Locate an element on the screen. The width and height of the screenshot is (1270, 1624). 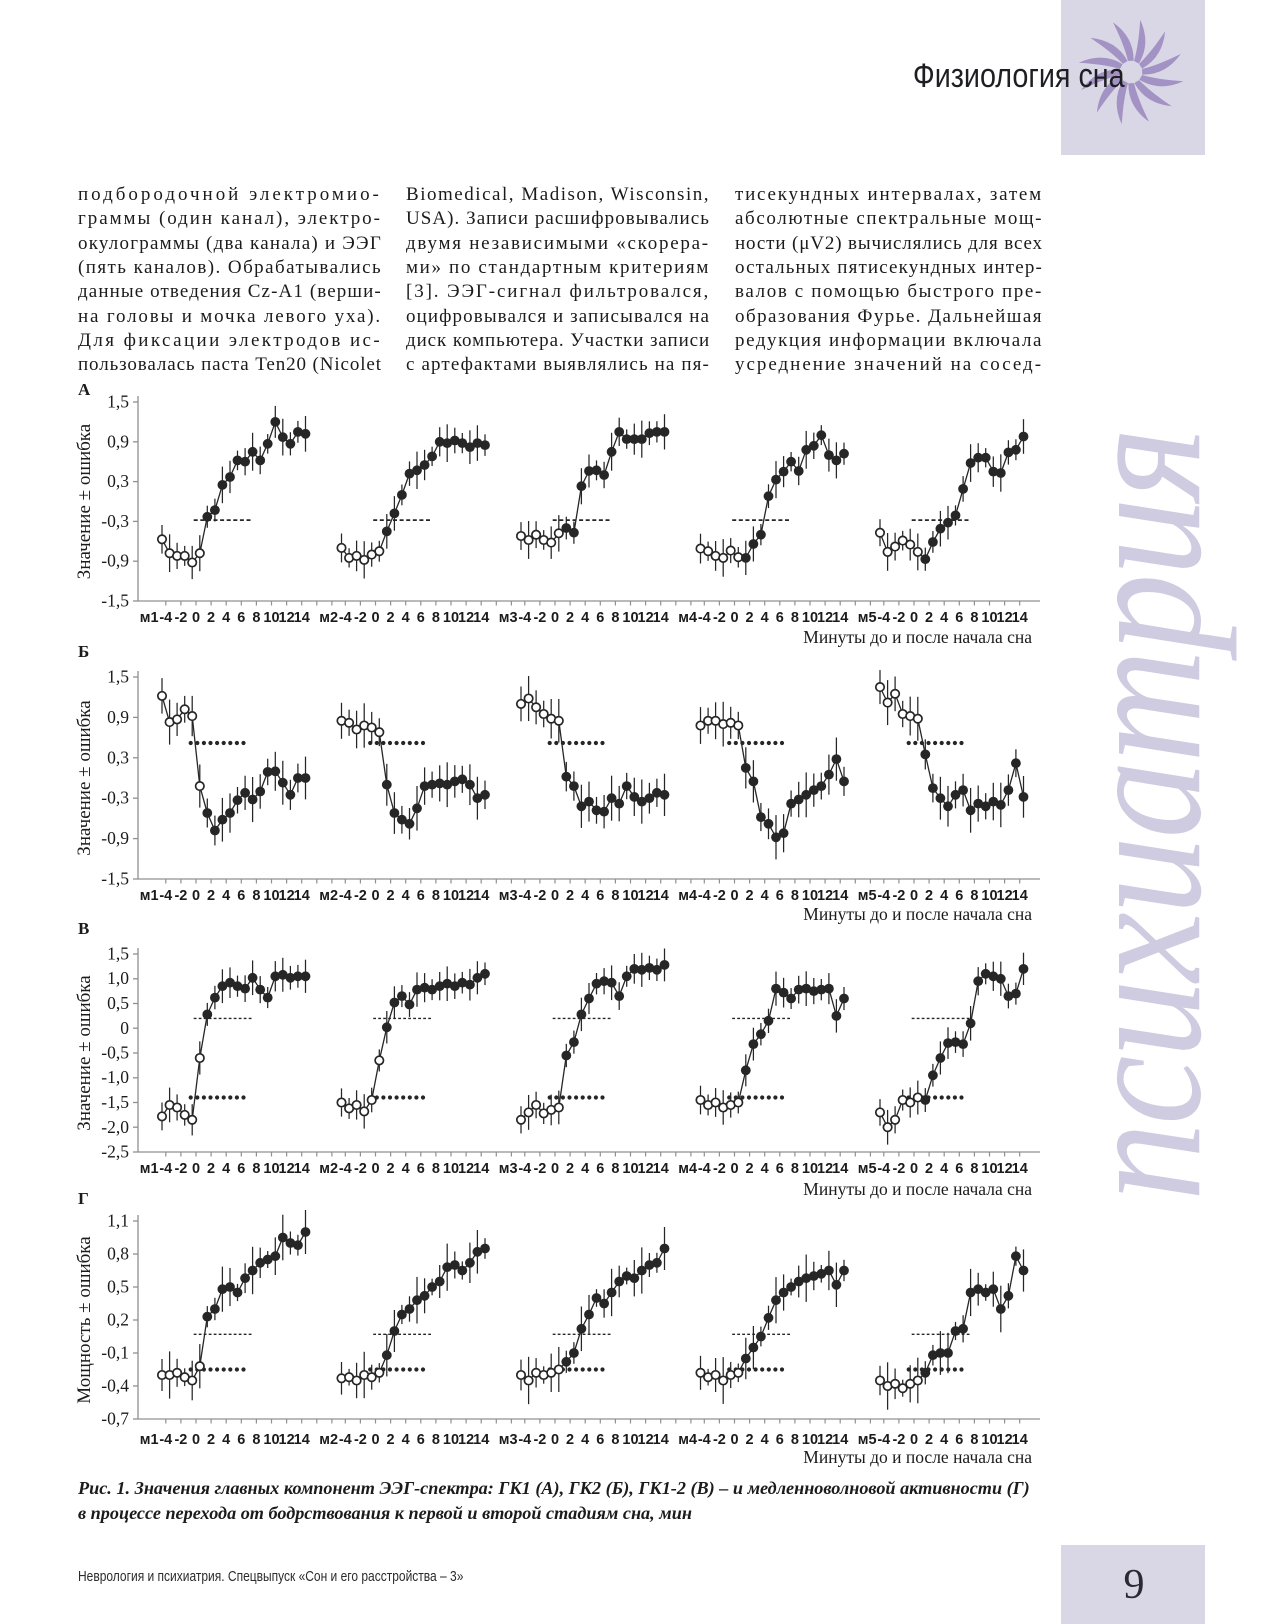
svg-text: 0,8 is located at coordinates (118, 1254).